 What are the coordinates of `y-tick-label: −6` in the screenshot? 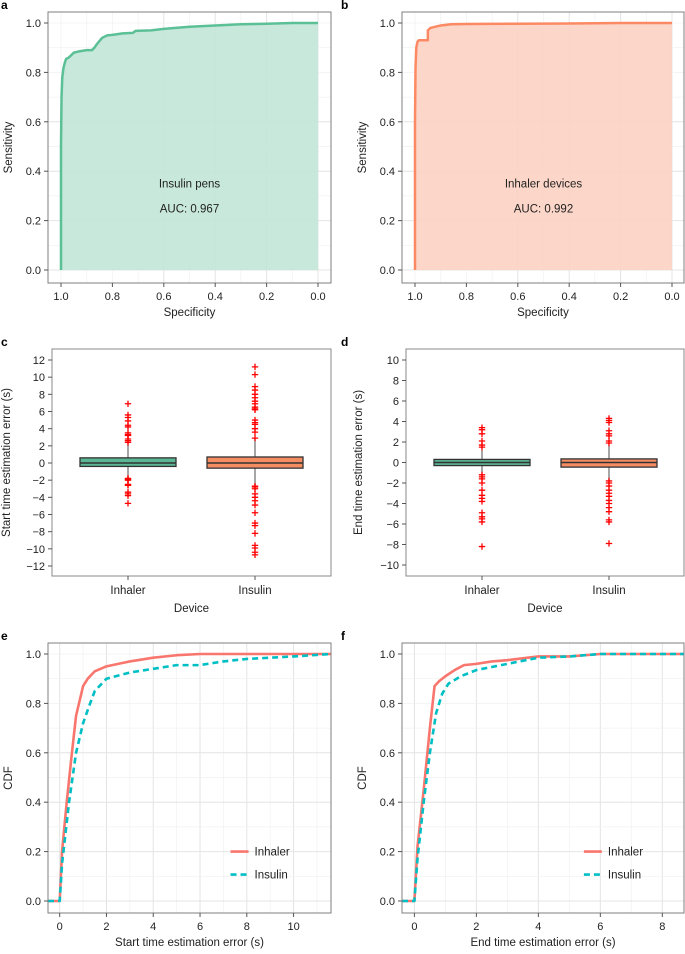 It's located at (392, 525).